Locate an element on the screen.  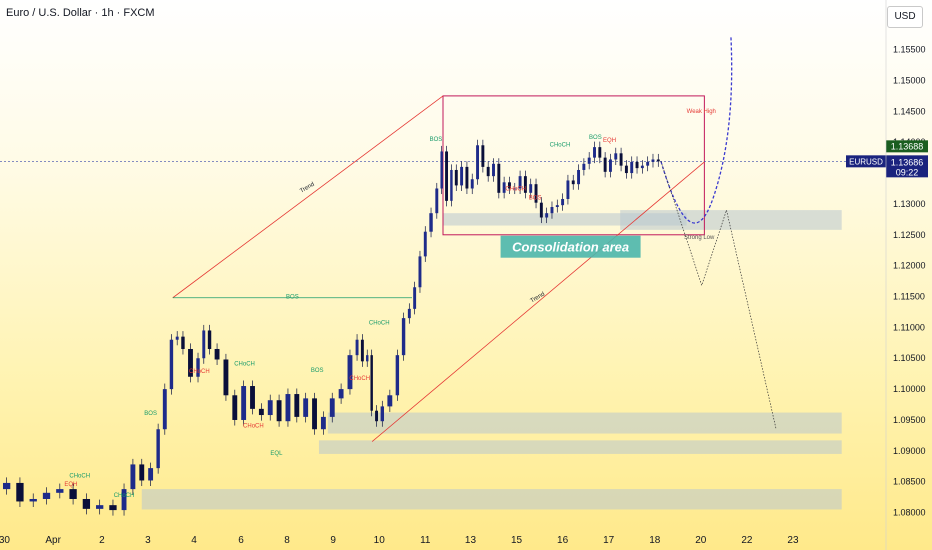
x-tick-label: 8 is located at coordinates (287, 540).